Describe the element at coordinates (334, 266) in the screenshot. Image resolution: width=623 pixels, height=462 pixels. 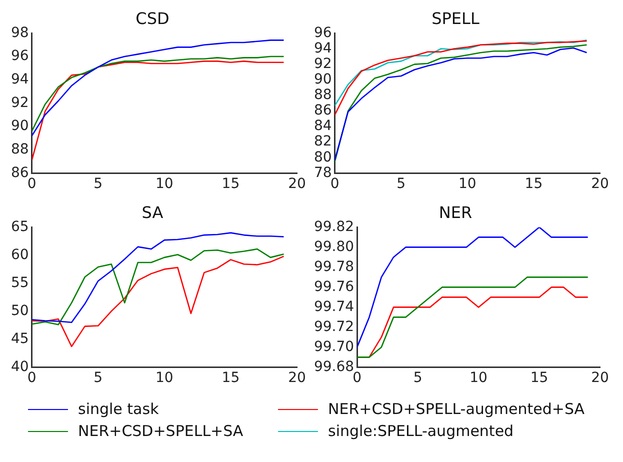
I see `y-tick-label: 99.78` at that location.